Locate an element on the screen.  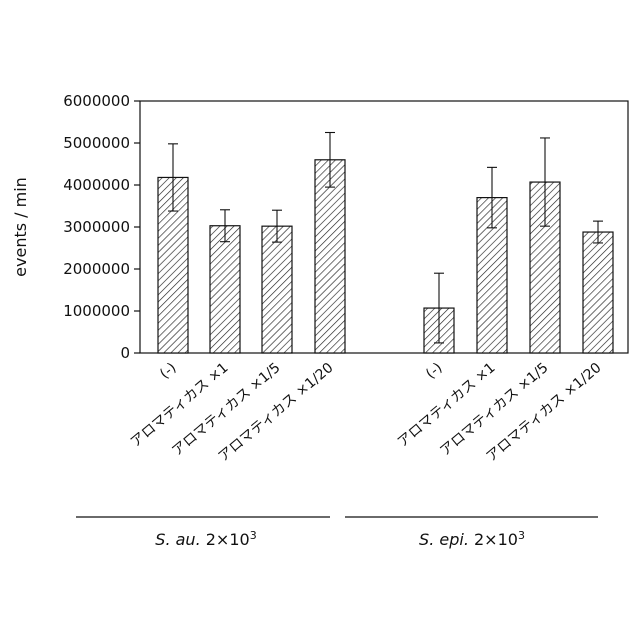
y-tick-label: 0 is located at coordinates (125, 353).